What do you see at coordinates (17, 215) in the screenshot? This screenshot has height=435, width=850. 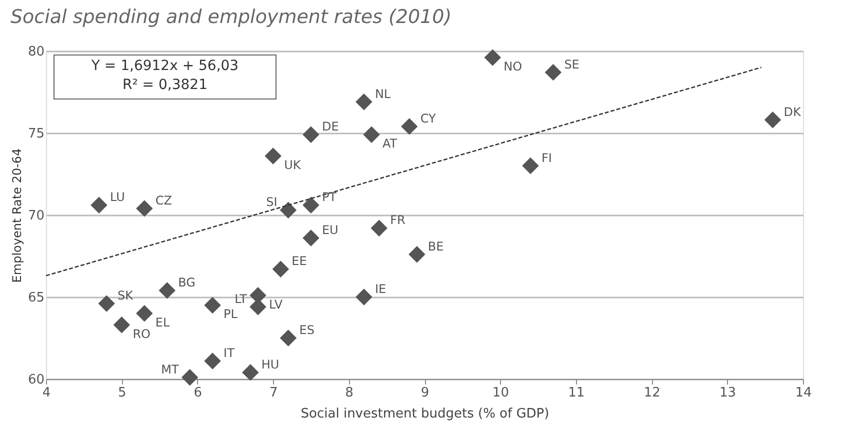 I see `y-axis-title: Employent Rate 20-64` at bounding box center [17, 215].